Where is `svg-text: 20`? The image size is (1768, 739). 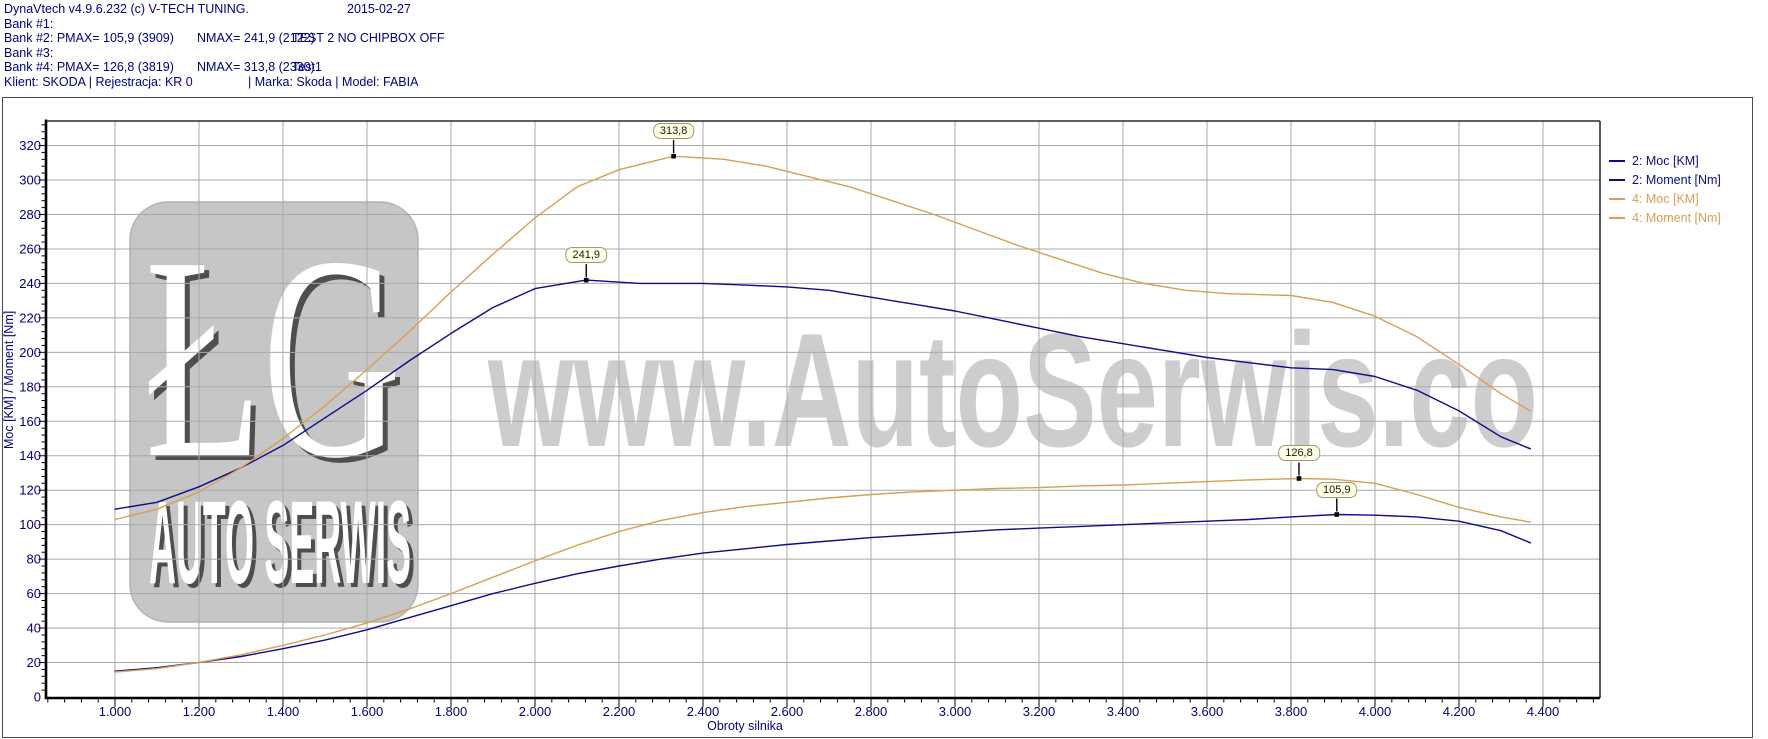 svg-text: 20 is located at coordinates (34, 662).